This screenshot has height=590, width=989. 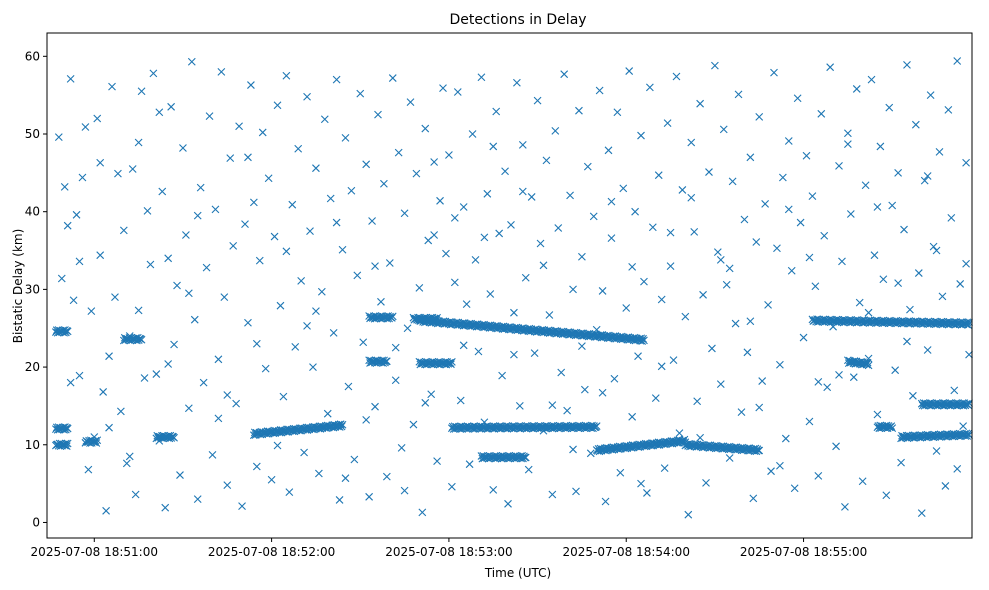 What do you see at coordinates (32, 56) in the screenshot?
I see `y-tick-label: 60` at bounding box center [32, 56].